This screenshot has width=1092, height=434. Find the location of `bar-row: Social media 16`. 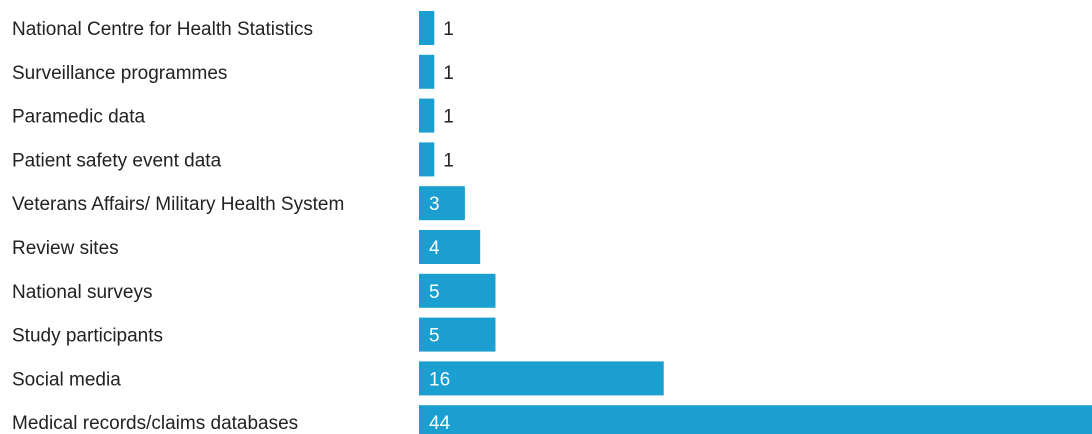

bar-row: Social media 16 is located at coordinates (338, 378).